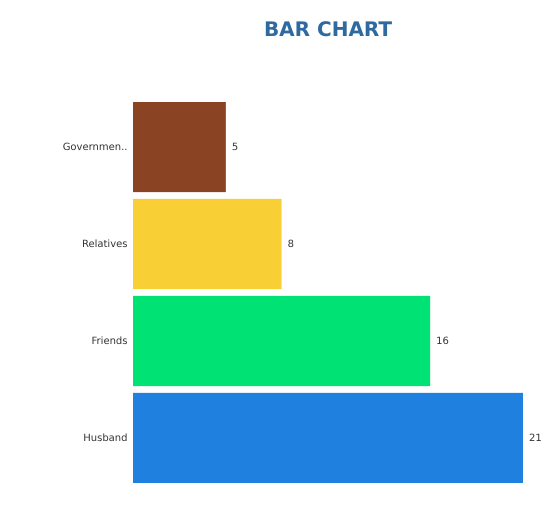 This screenshot has width=554, height=527. What do you see at coordinates (442, 341) in the screenshot?
I see `data-label: 16` at bounding box center [442, 341].